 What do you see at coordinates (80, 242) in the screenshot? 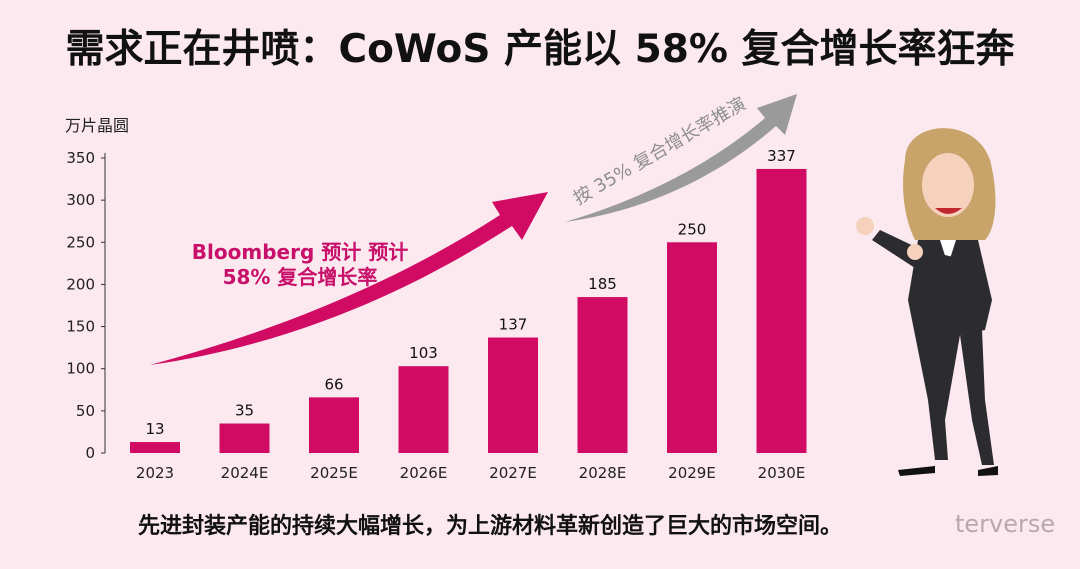
I see `y-tick-label: 250` at bounding box center [80, 242].